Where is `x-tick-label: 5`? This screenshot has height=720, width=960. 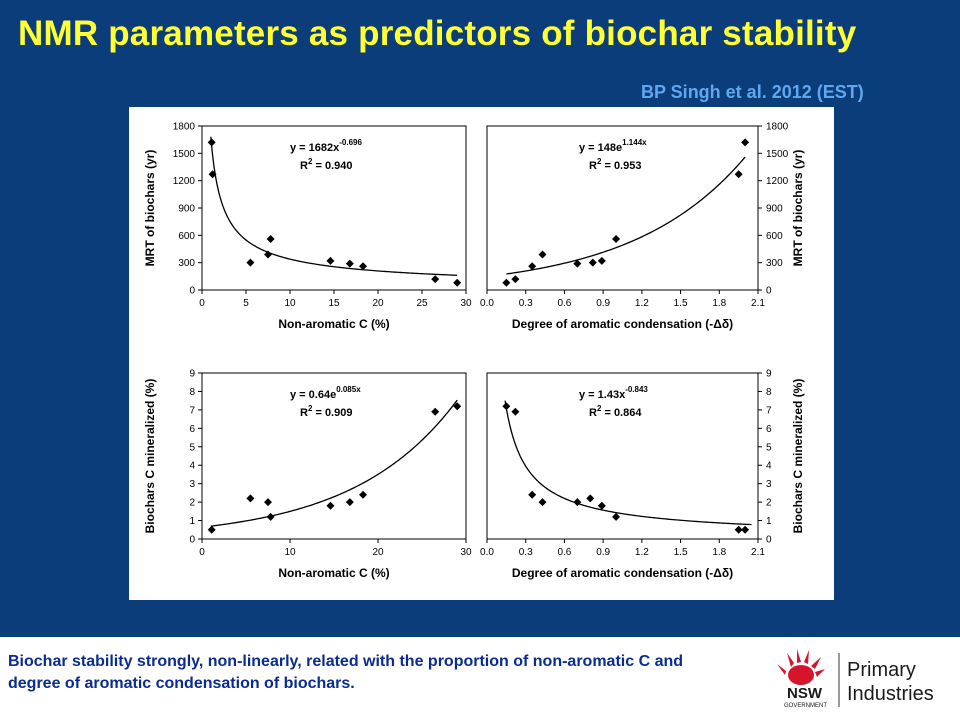
x-tick-label: 5 is located at coordinates (246, 303).